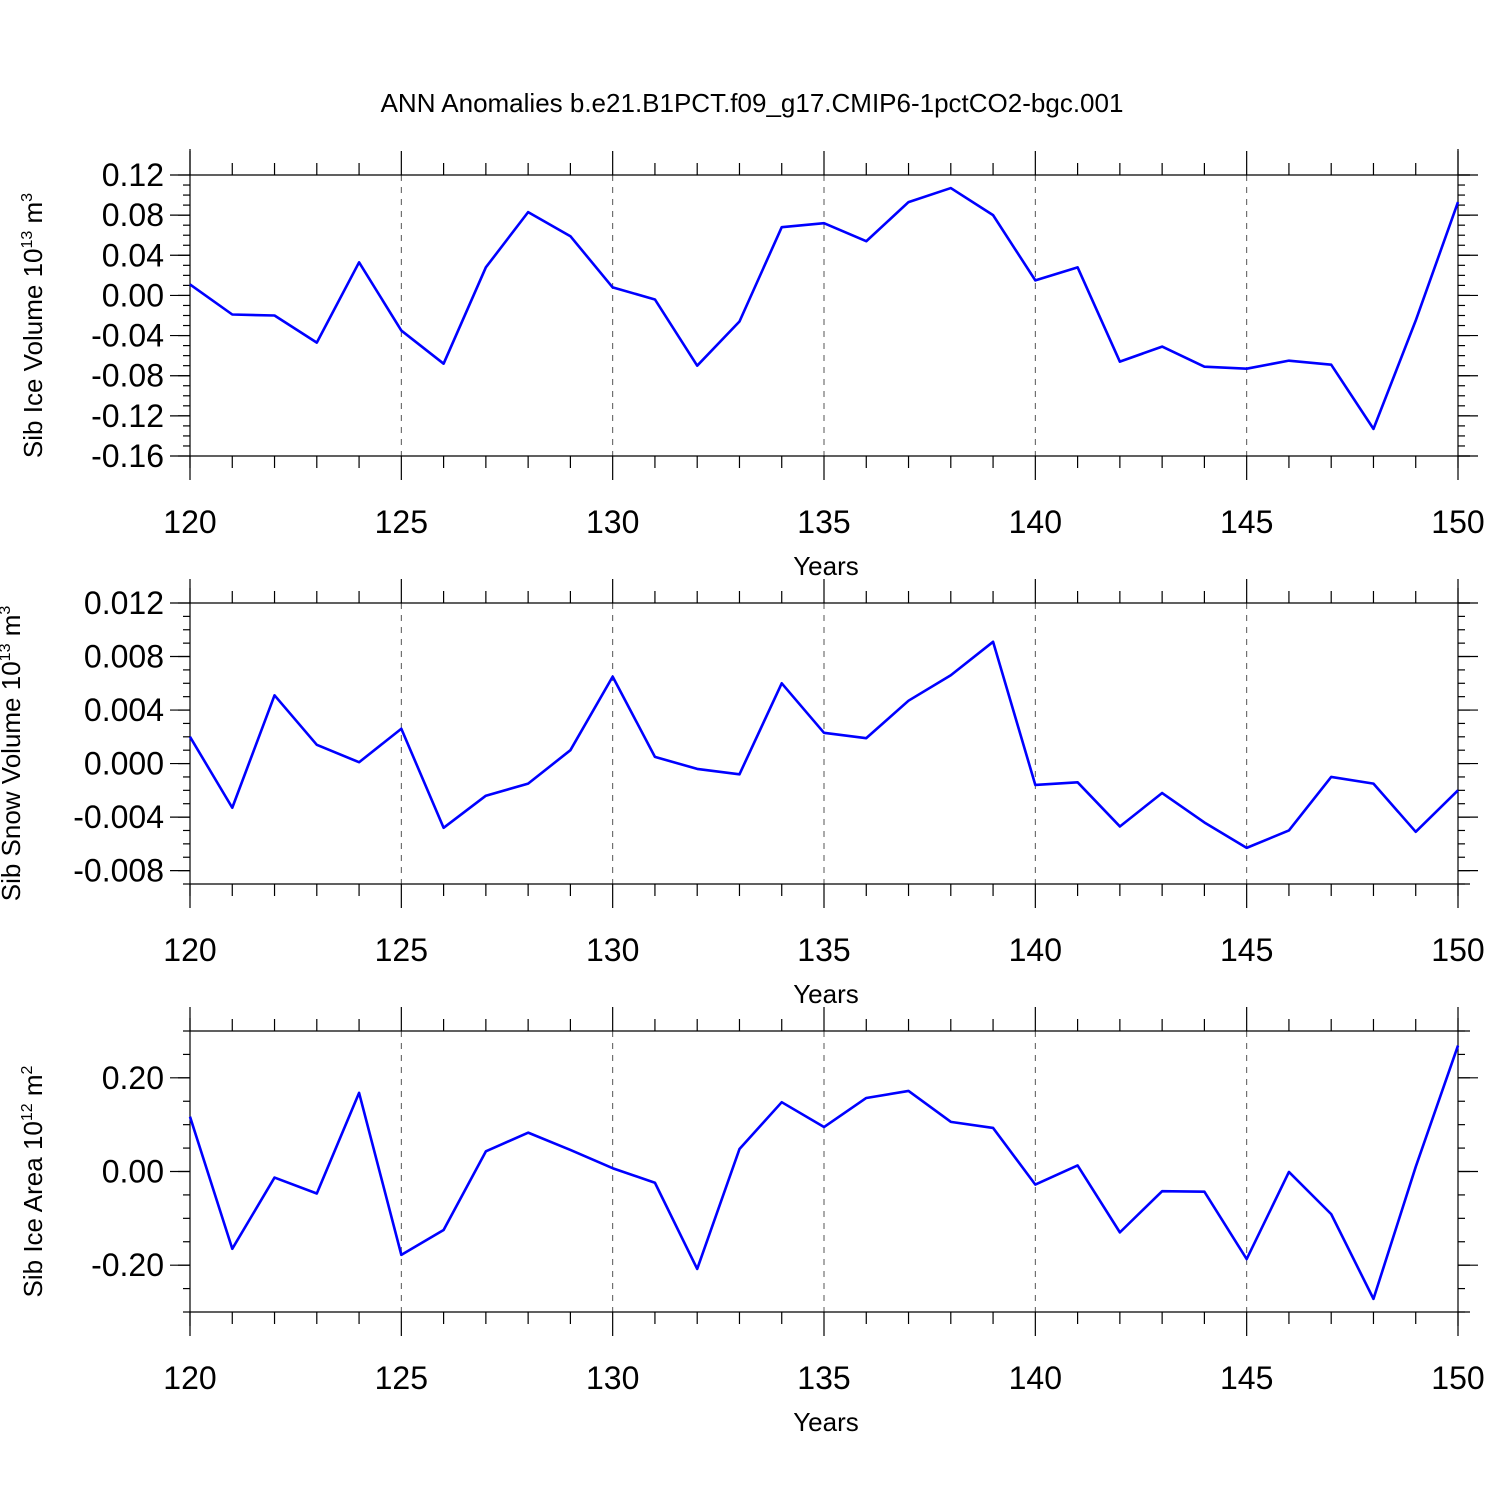 This screenshot has height=1500, width=1500. Describe the element at coordinates (127, 456) in the screenshot. I see `y-tick-label: -0.16` at that location.